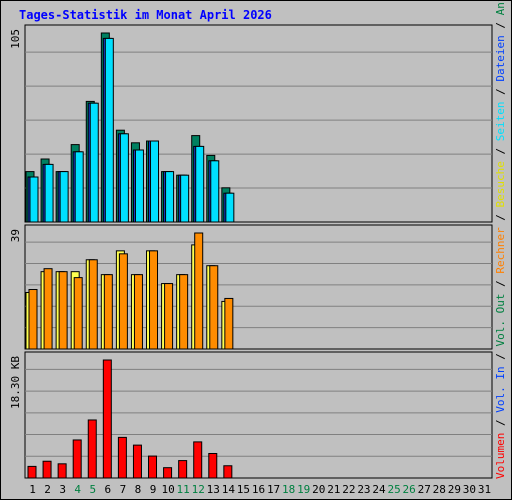 This screenshot has width=512, height=500. I want to click on x-tick-day-15: 15, so click(243, 489).